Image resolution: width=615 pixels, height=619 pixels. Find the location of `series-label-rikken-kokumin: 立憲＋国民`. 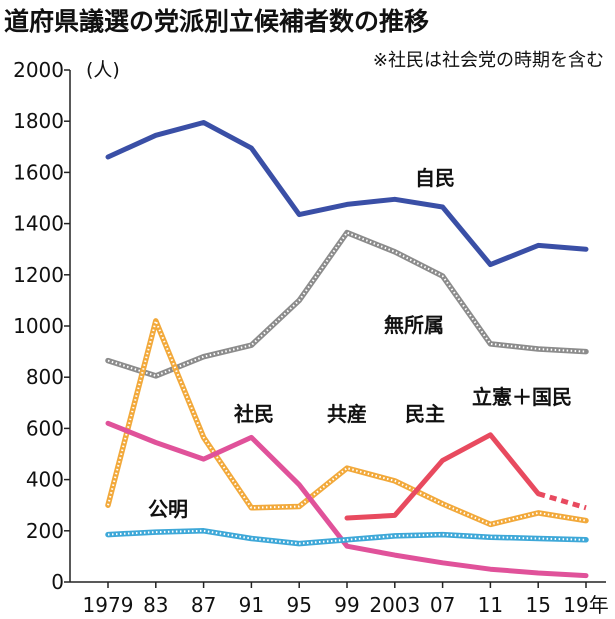

series-label-rikken-kokumin: 立憲＋国民 is located at coordinates (522, 397).